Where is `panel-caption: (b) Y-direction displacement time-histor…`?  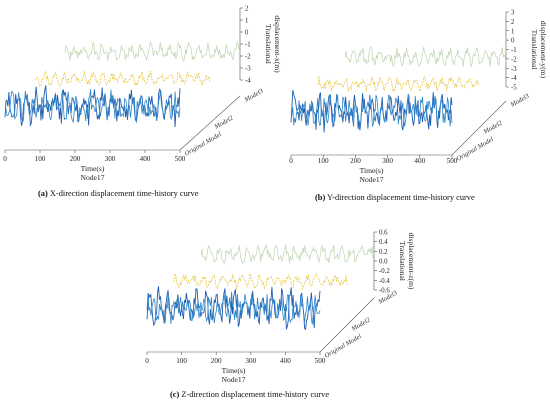
panel-caption: (b) Y-direction displacement time-histor… is located at coordinates (395, 197).